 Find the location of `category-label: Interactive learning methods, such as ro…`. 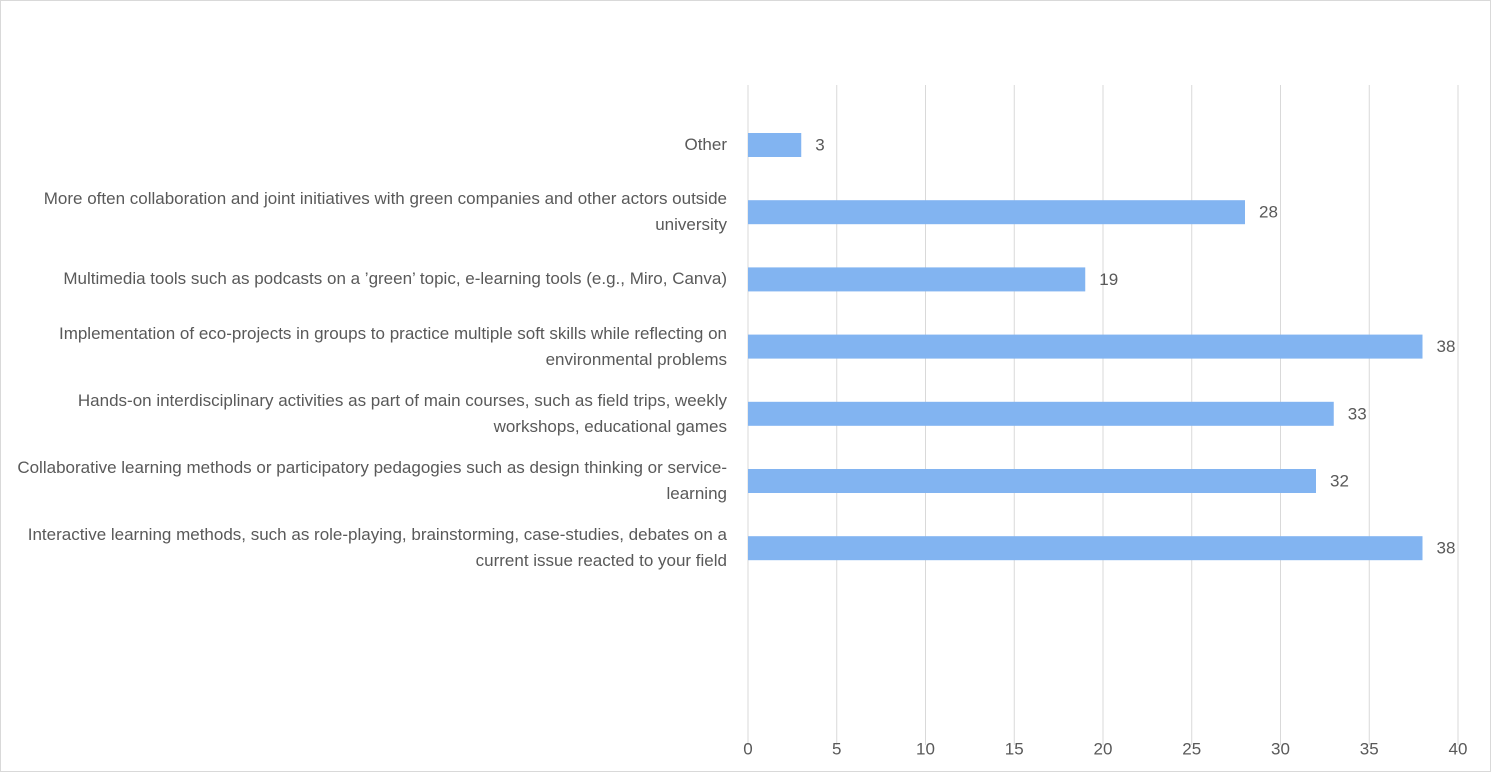

category-label: Interactive learning methods, such as ro… is located at coordinates (377, 548).